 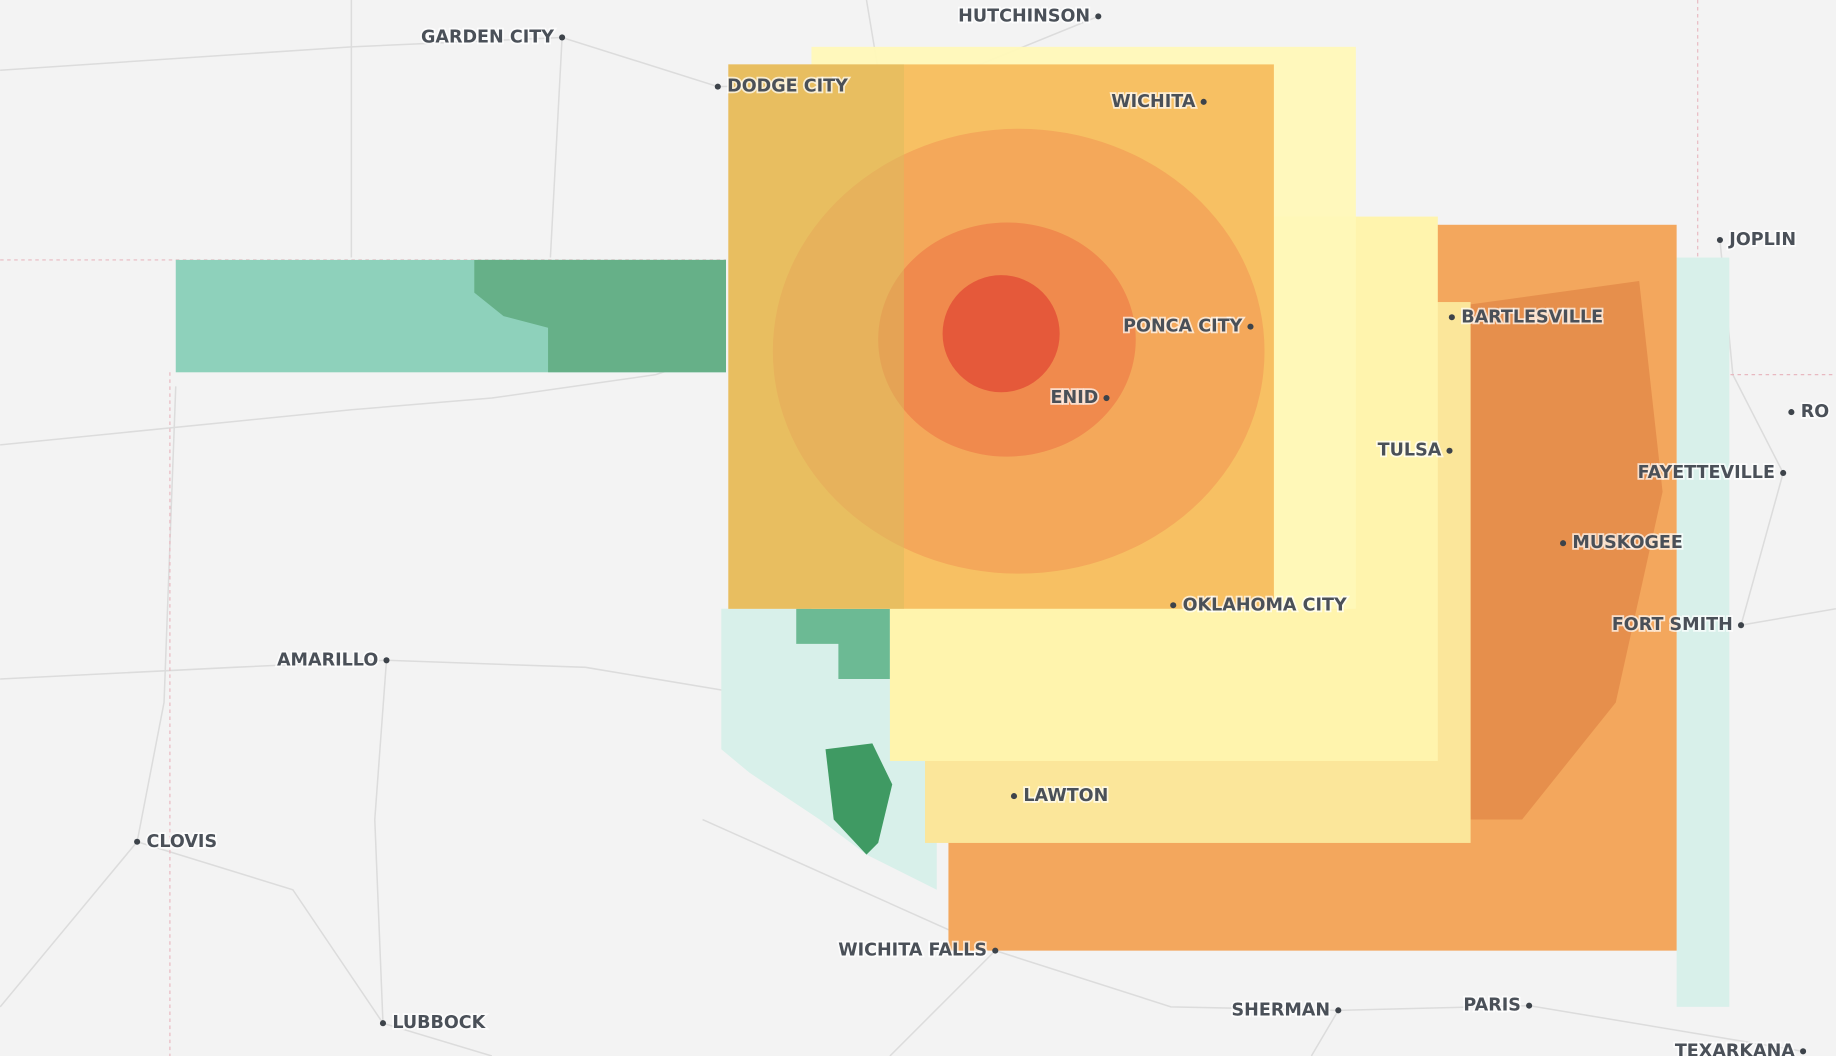 I want to click on city-label: JOPLIN, so click(x=1762, y=240).